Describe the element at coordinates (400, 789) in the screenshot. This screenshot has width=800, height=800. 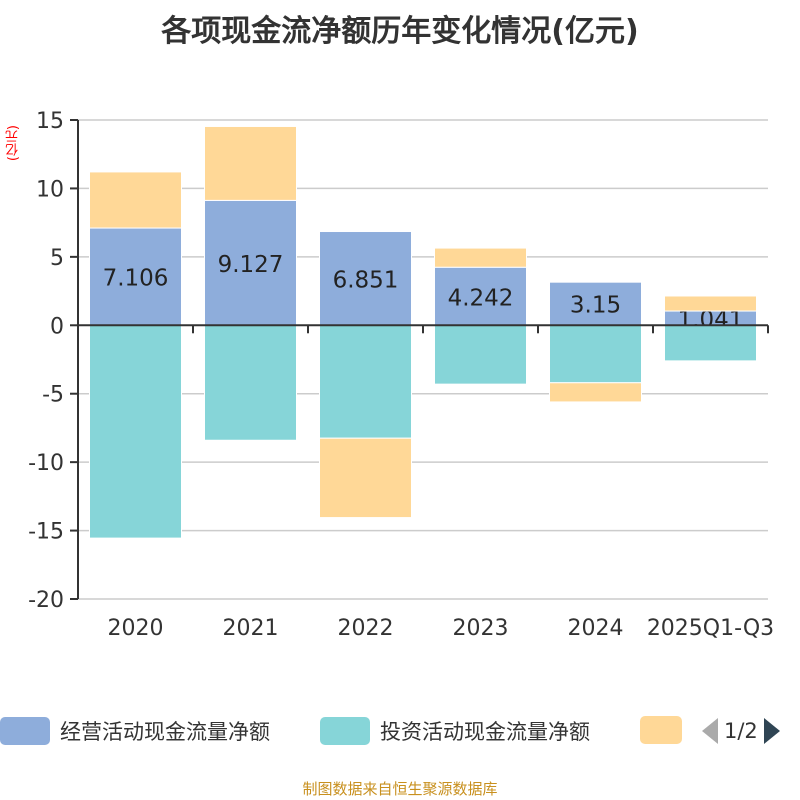
I see `data-source: 制图数据来自恒生聚源数据库` at that location.